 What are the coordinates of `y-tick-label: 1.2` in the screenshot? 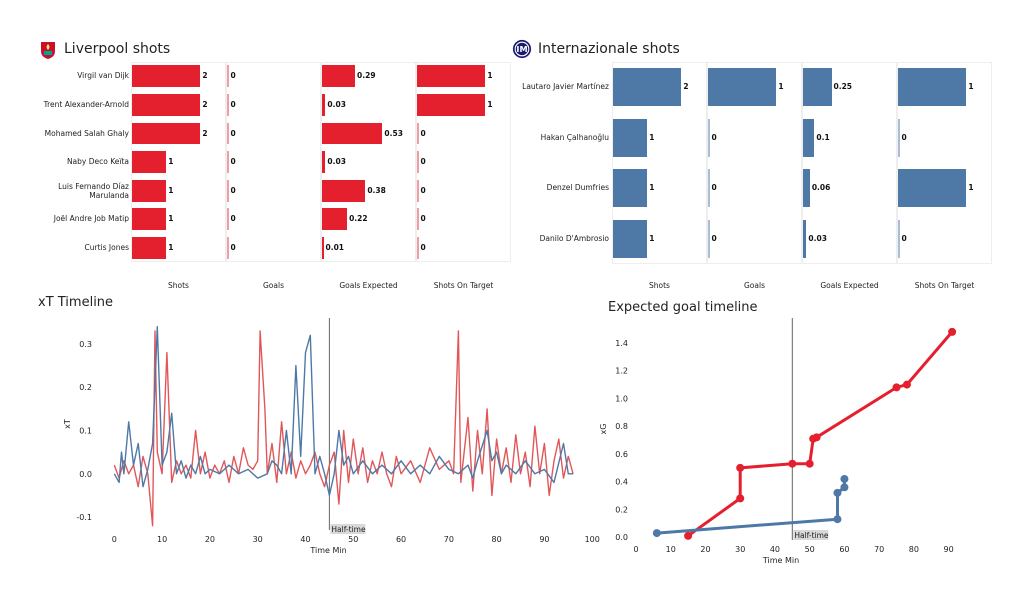 It's located at (621, 371).